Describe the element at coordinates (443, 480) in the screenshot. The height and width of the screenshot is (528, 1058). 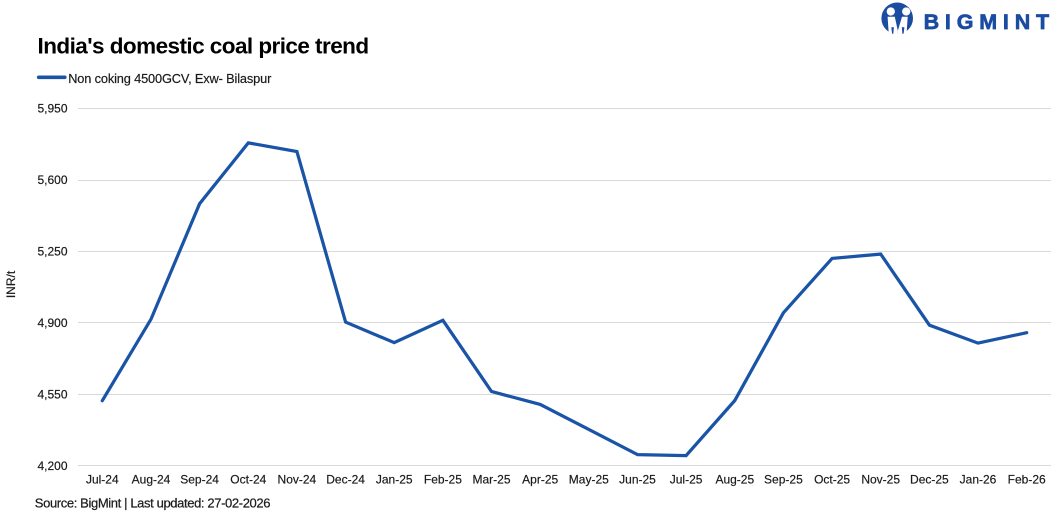
I see `svg-text: Feb-25` at that location.